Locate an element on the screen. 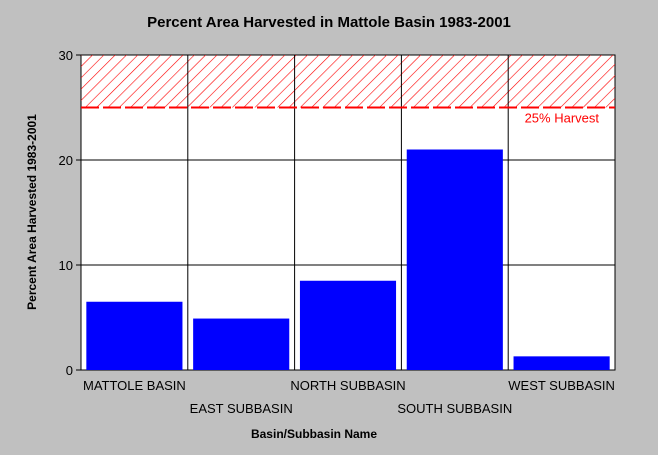  x-tick-label: WEST SUBBASIN is located at coordinates (561, 385).